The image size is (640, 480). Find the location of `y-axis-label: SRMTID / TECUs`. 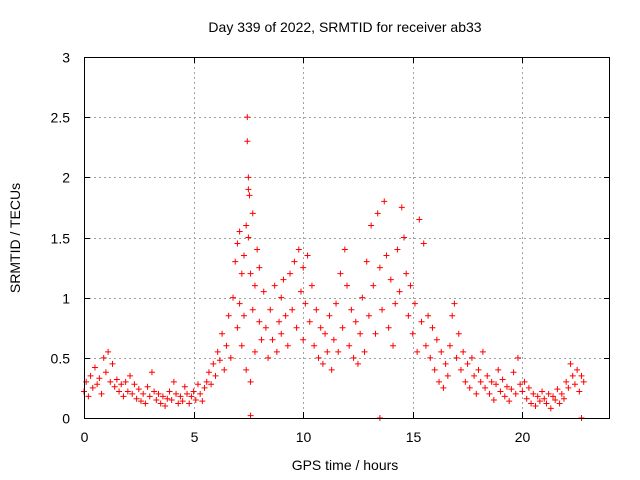

y-axis-label: SRMTID / TECUs is located at coordinates (15, 238).